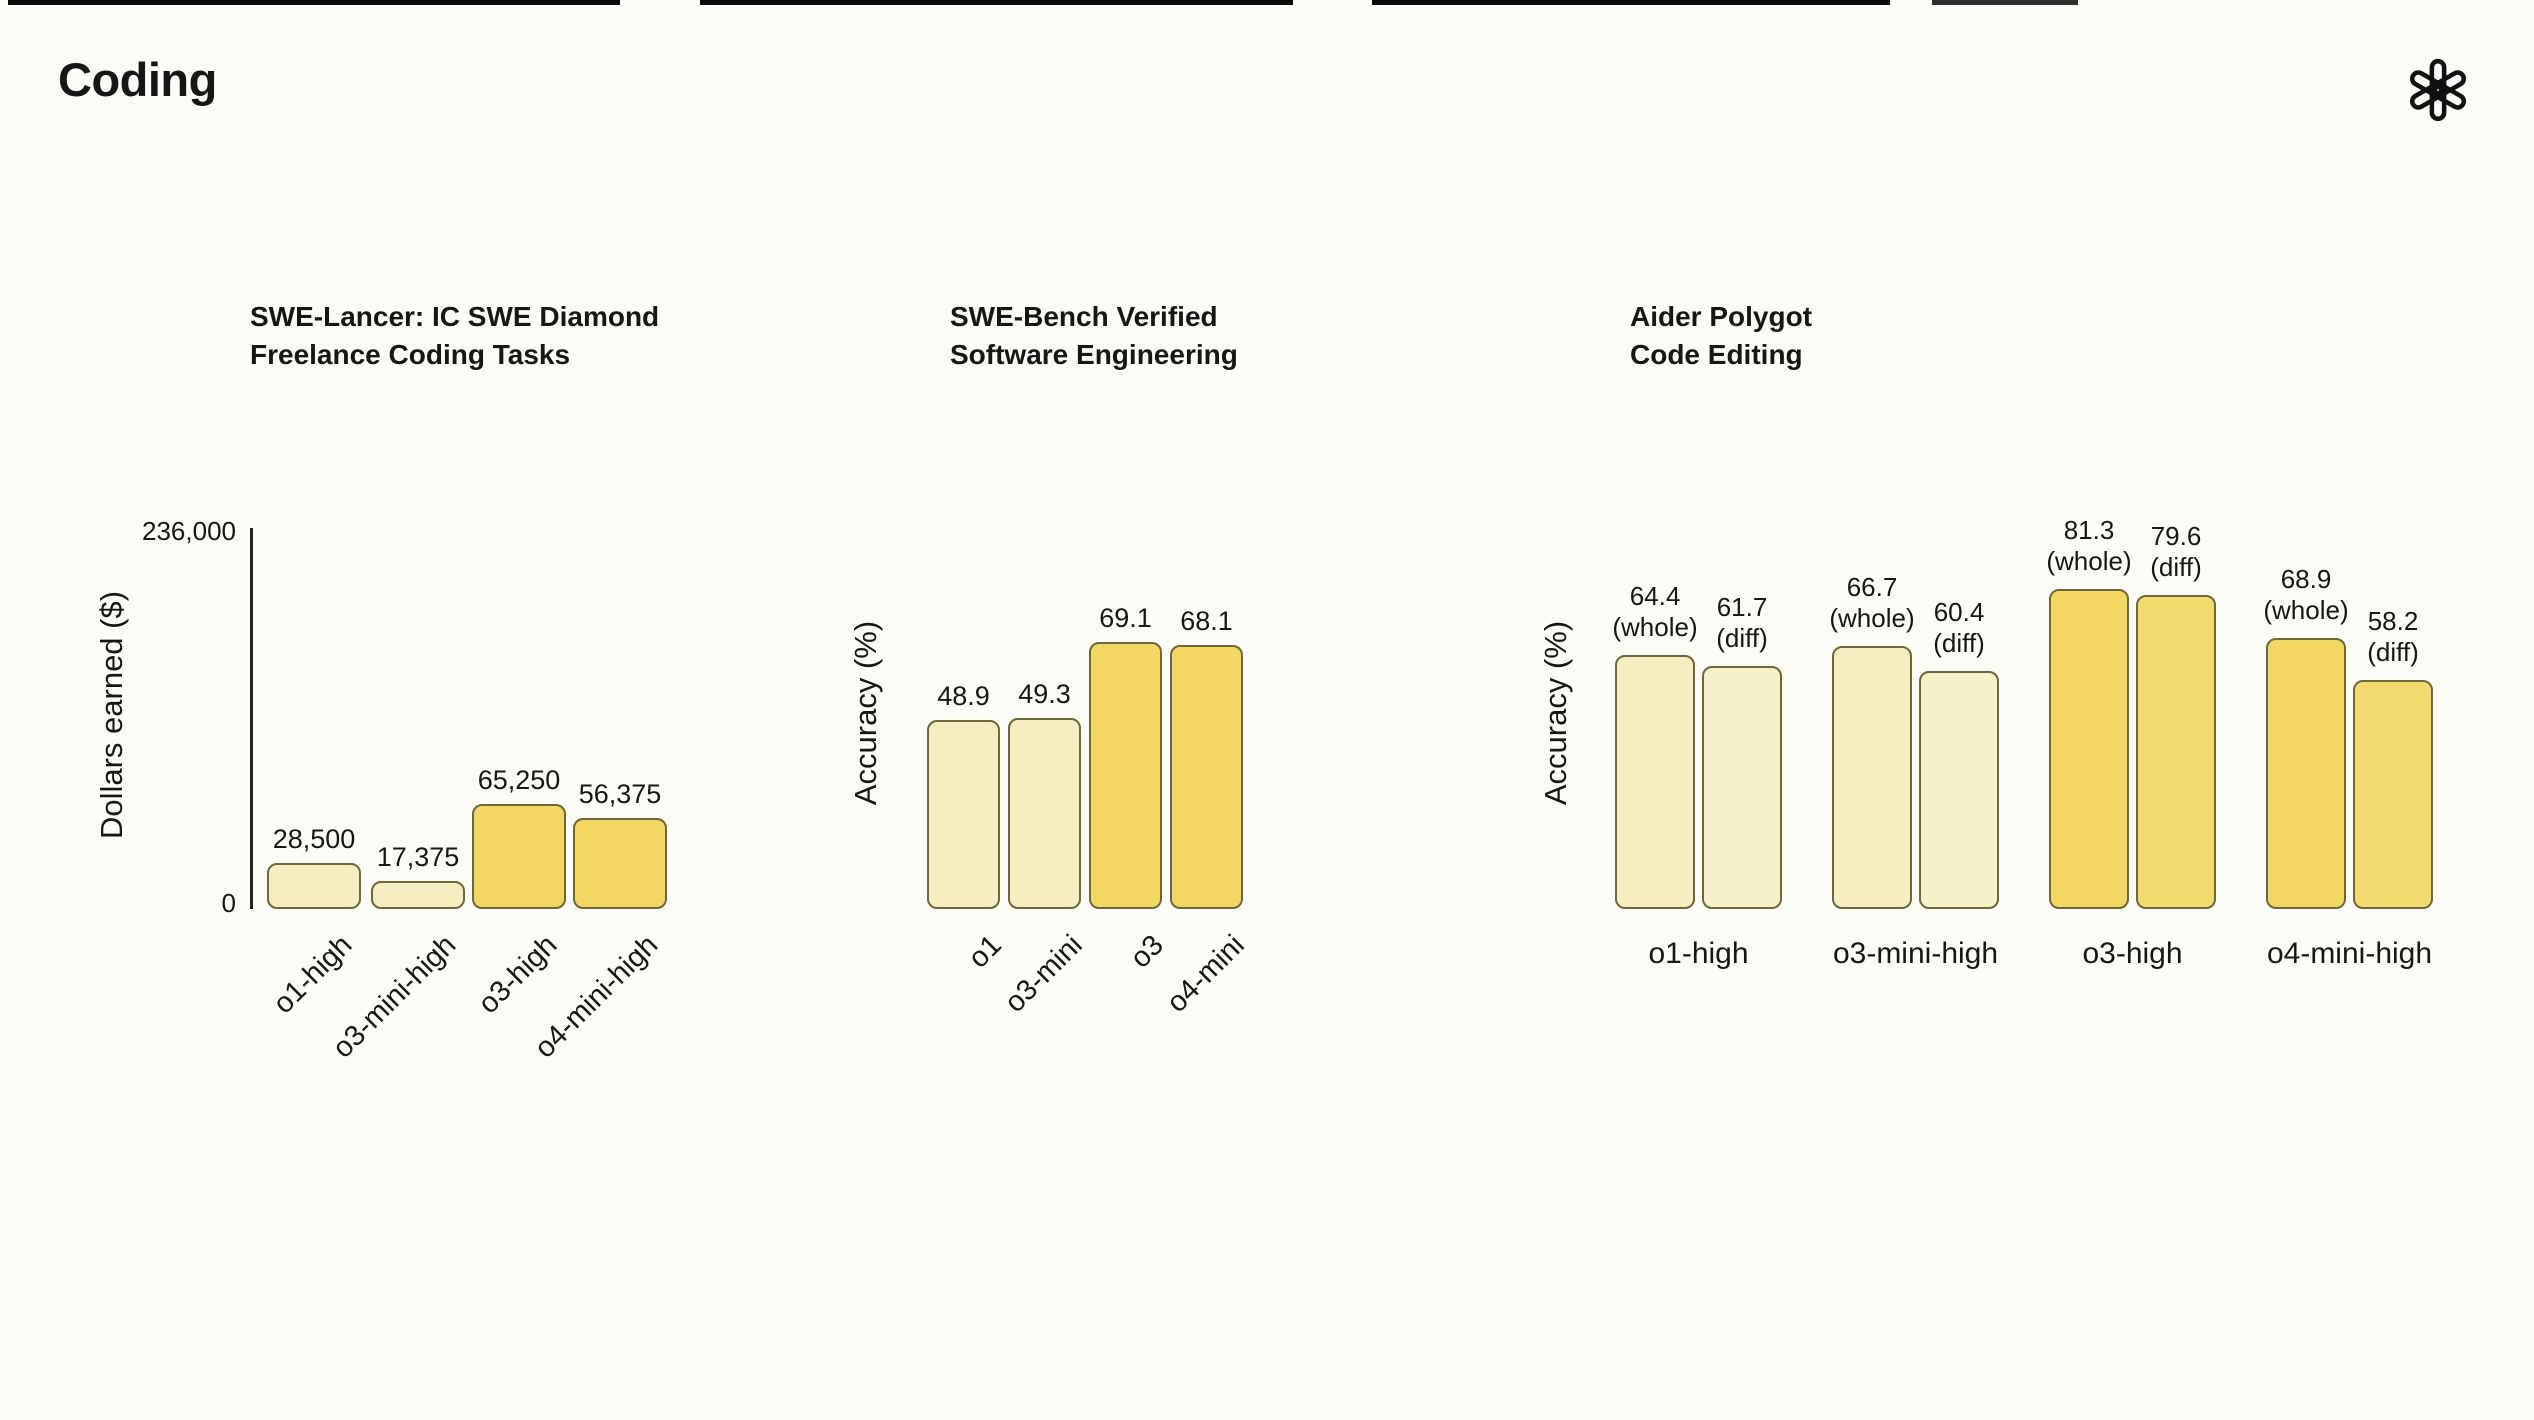  What do you see at coordinates (251, 718) in the screenshot?
I see `y-axis-line` at bounding box center [251, 718].